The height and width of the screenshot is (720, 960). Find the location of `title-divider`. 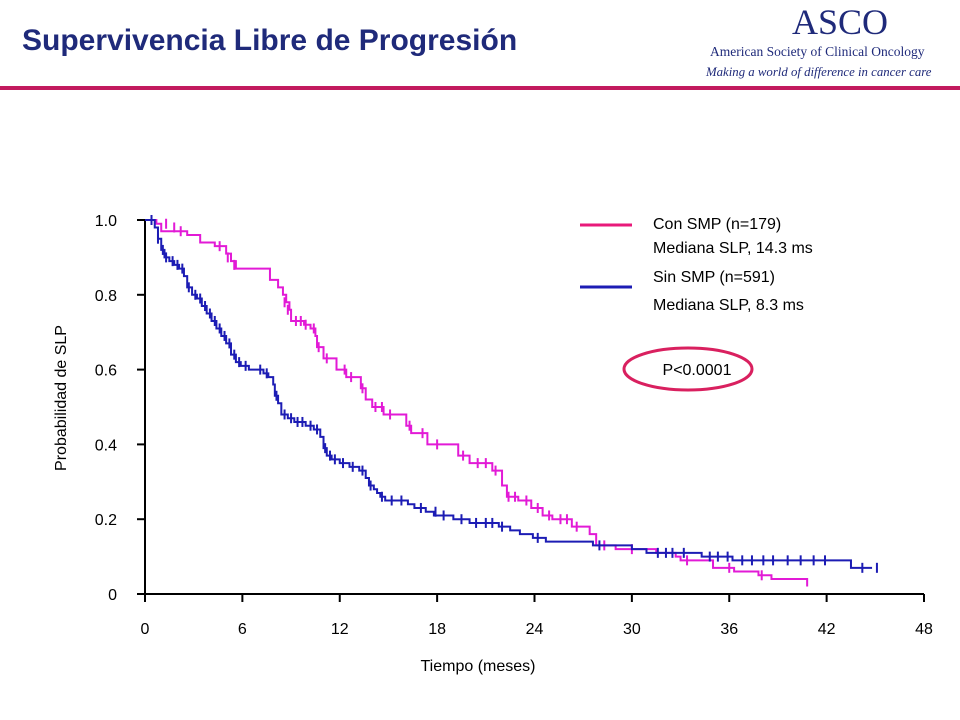

title-divider is located at coordinates (480, 88).